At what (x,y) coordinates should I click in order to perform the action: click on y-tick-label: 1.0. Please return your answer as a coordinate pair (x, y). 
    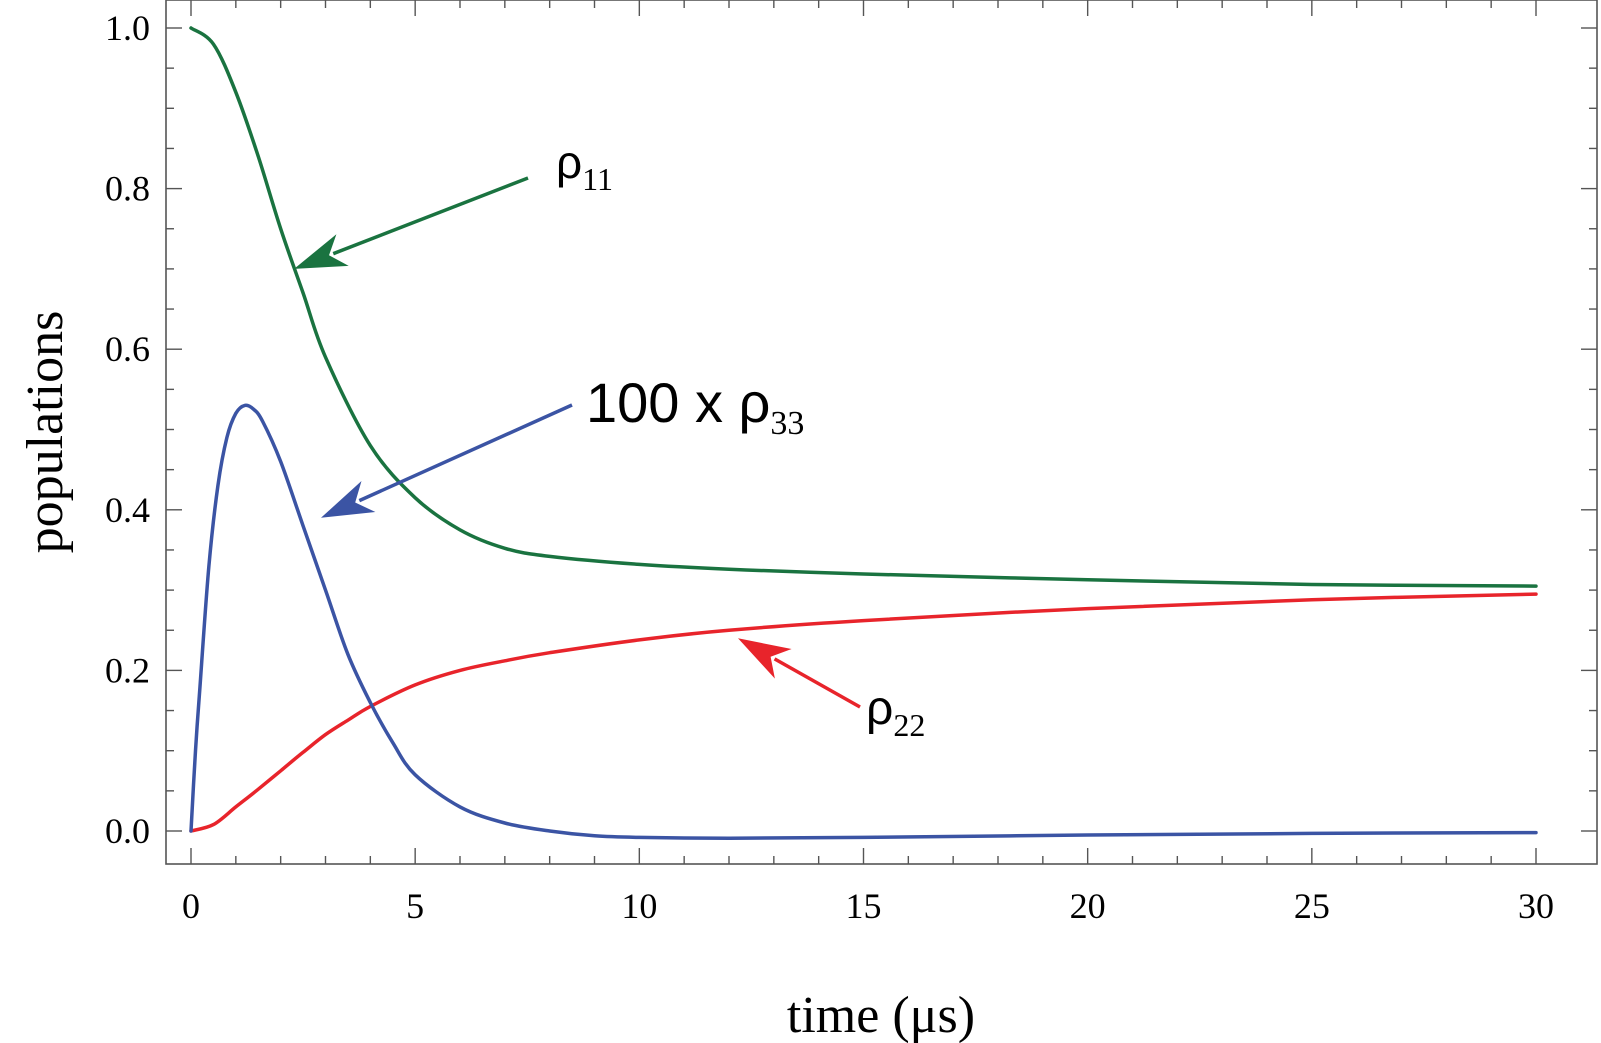
    Looking at the image, I should click on (127, 28).